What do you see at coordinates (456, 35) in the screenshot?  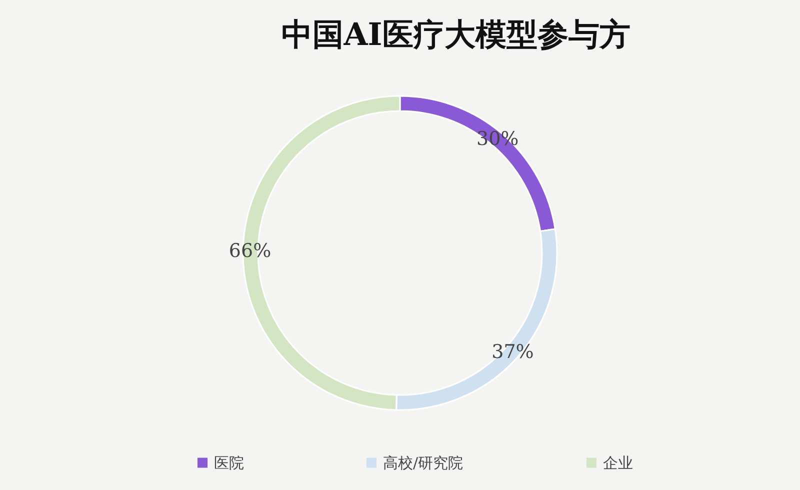 I see `chart-title: 中国AI医疗大模型参与方` at bounding box center [456, 35].